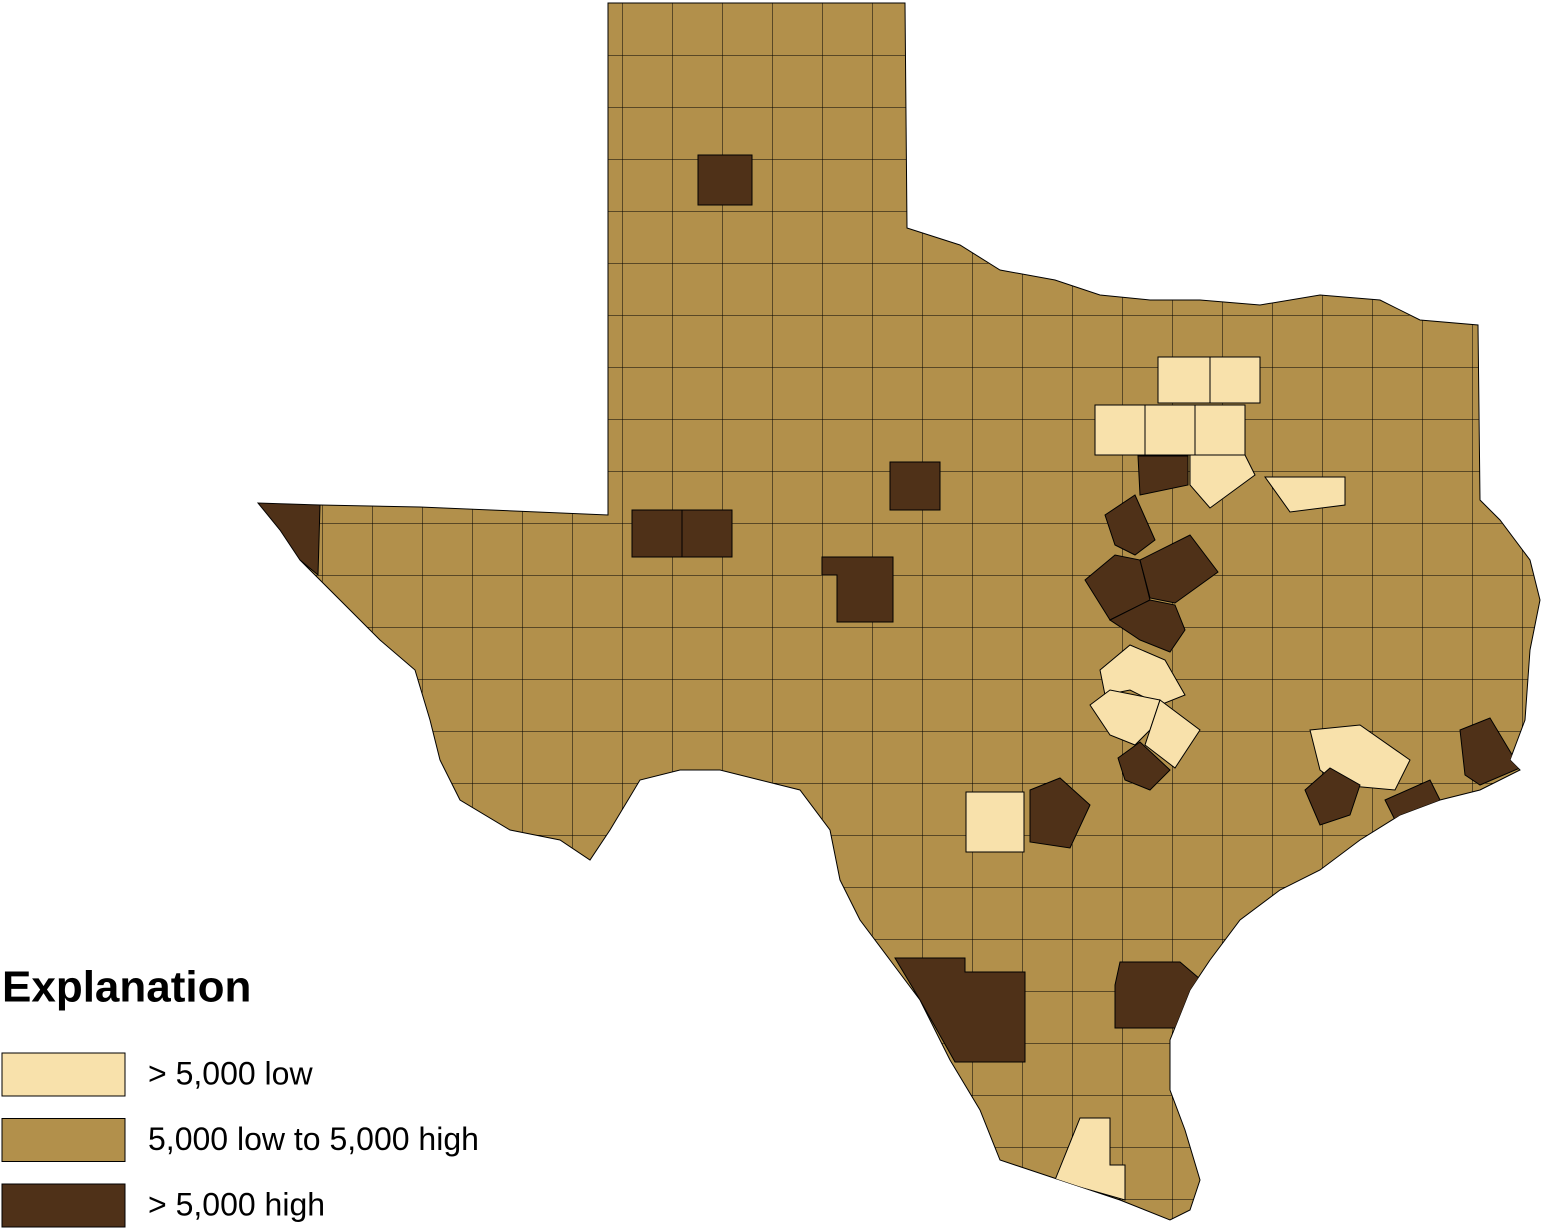  I want to click on legend-title: Explanation, so click(126, 987).